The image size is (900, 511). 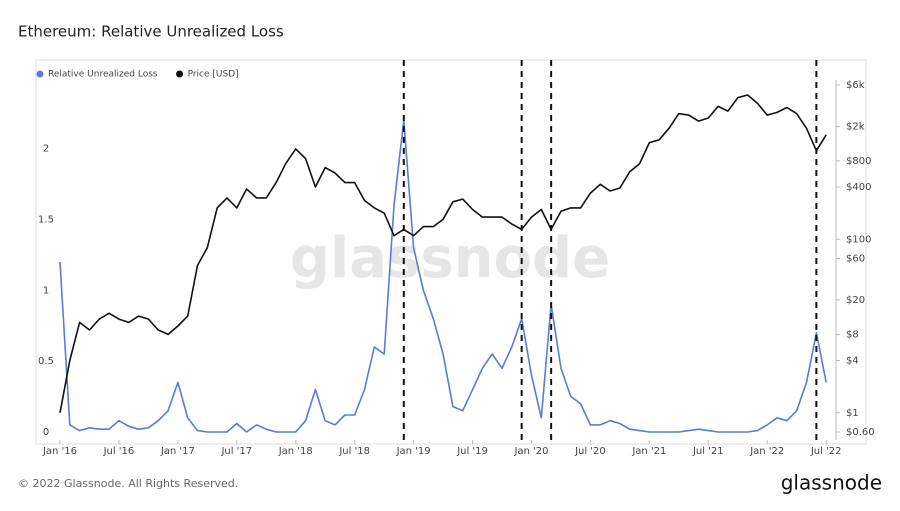 I want to click on y2-tick-label: $60, so click(x=855, y=259).